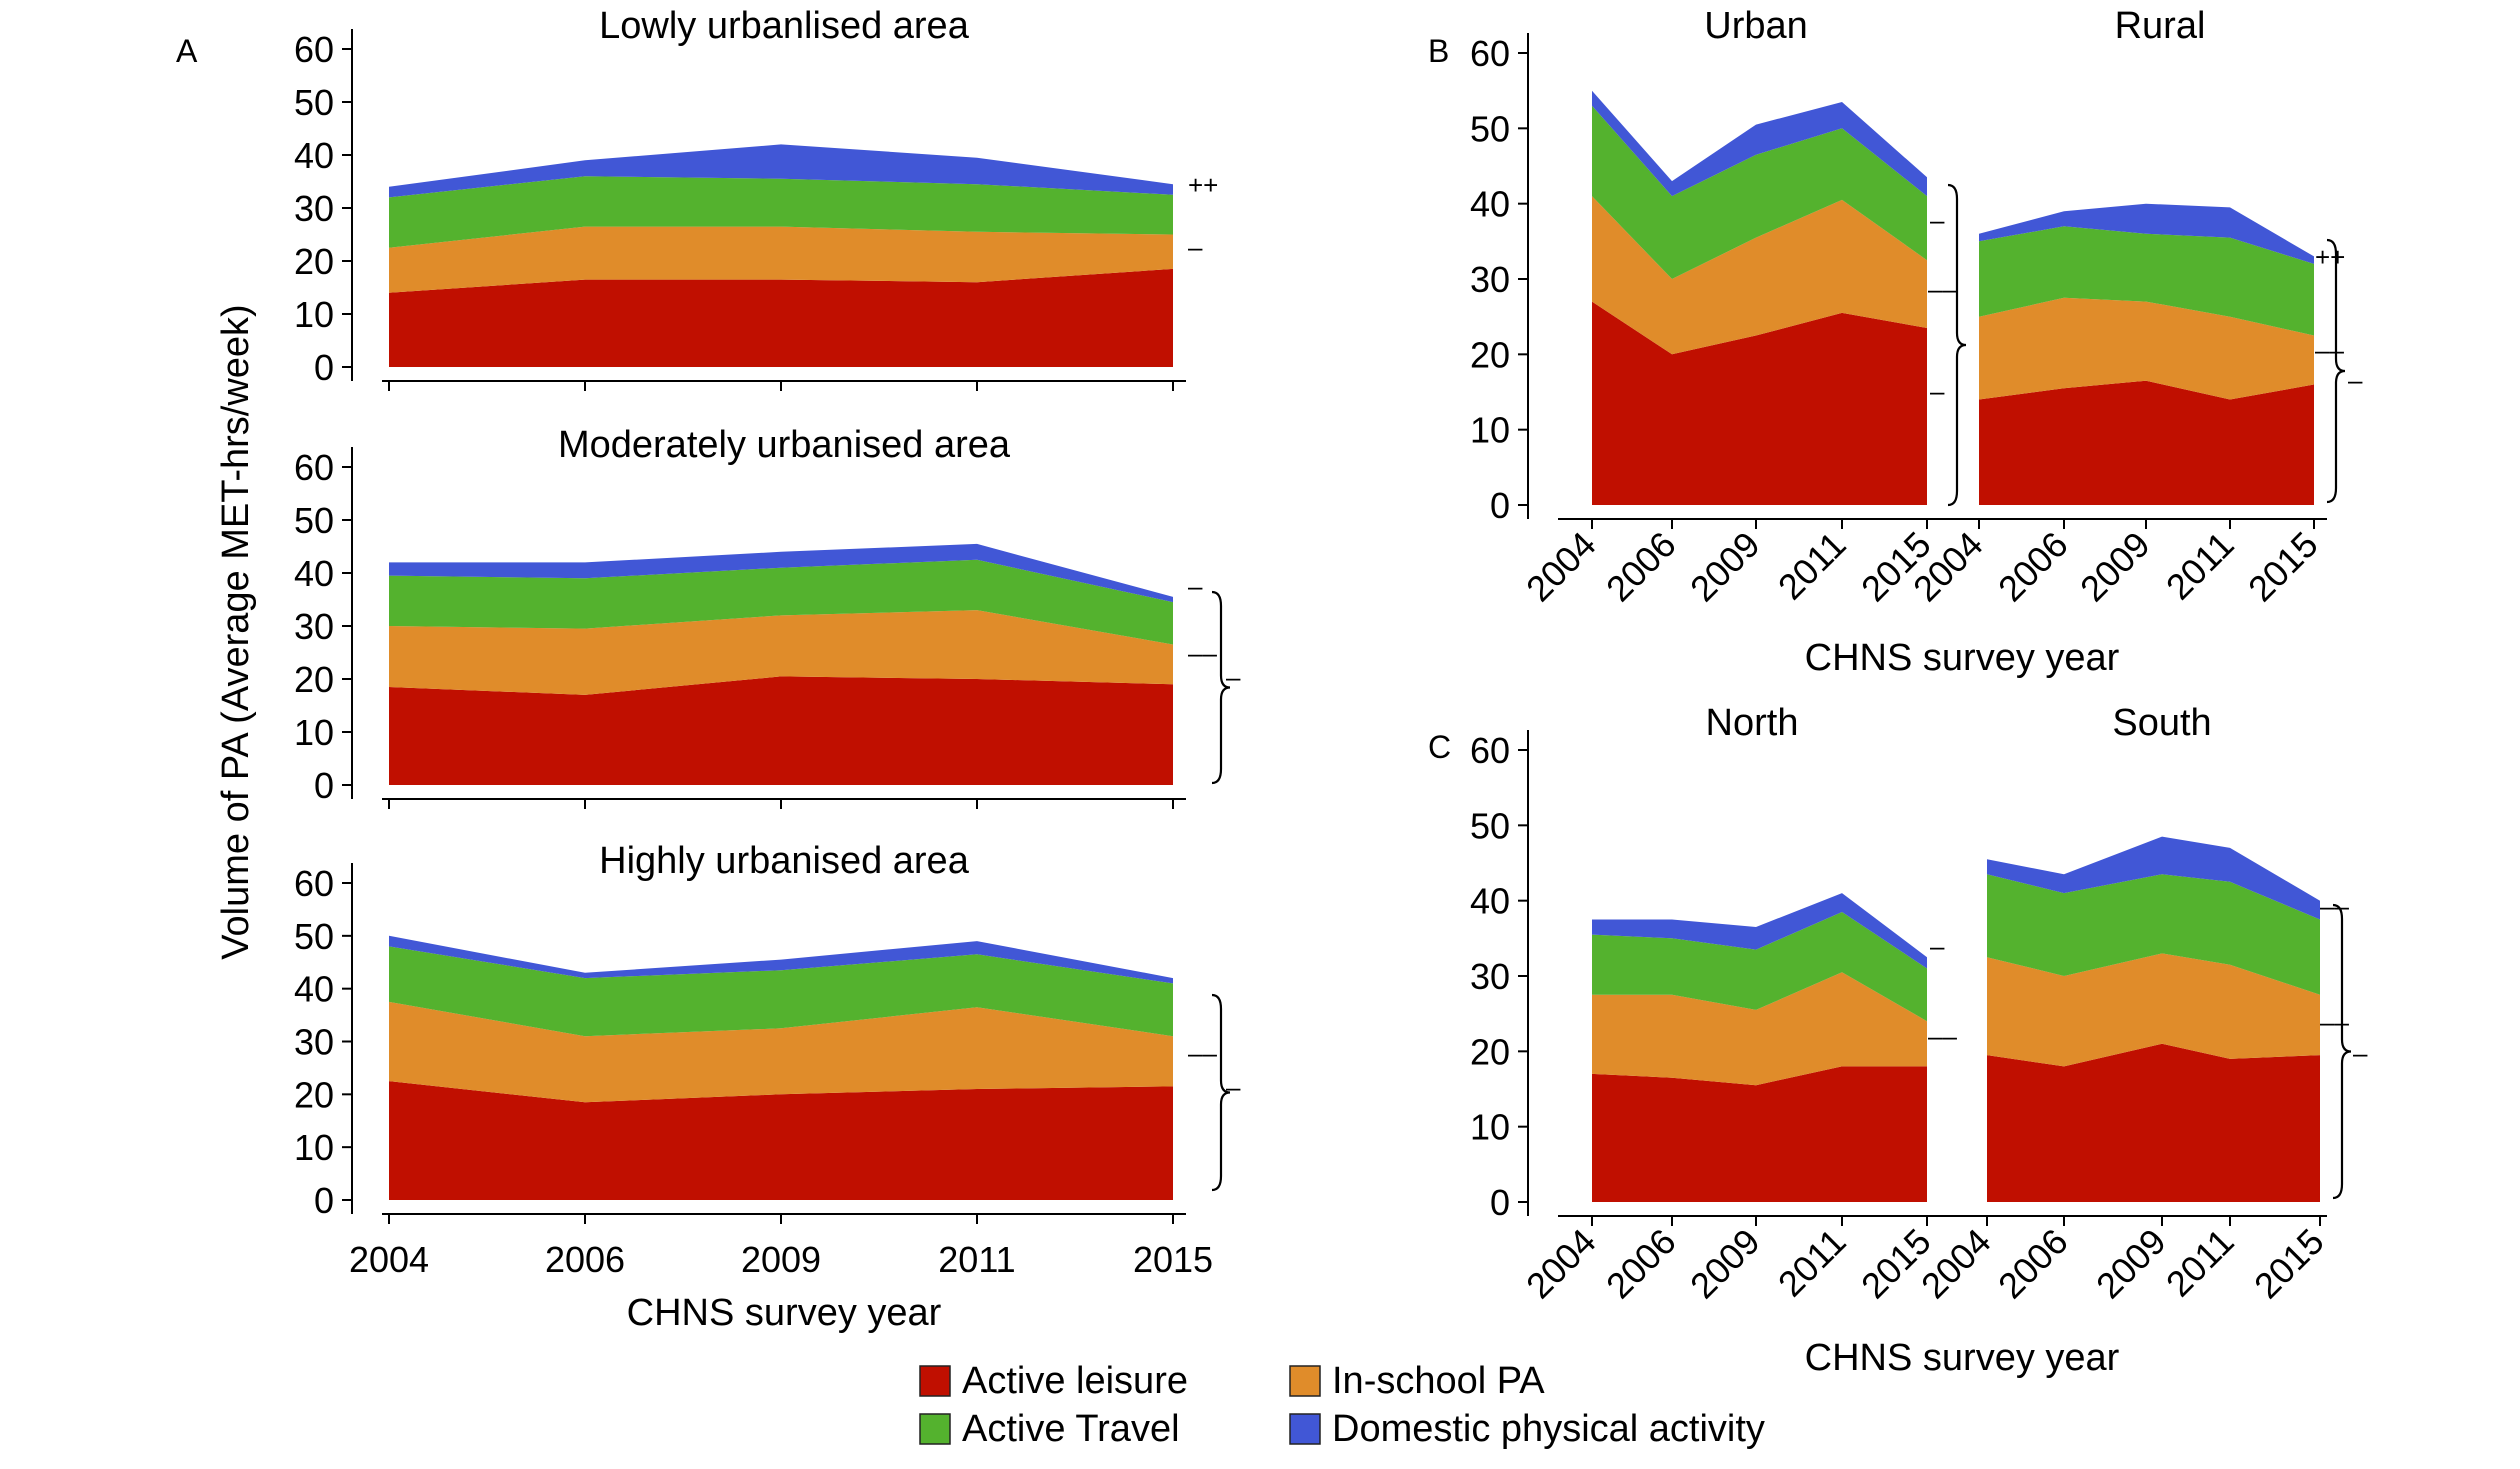  Describe the element at coordinates (187, 51) in the screenshot. I see `panel-letter-a: A` at that location.